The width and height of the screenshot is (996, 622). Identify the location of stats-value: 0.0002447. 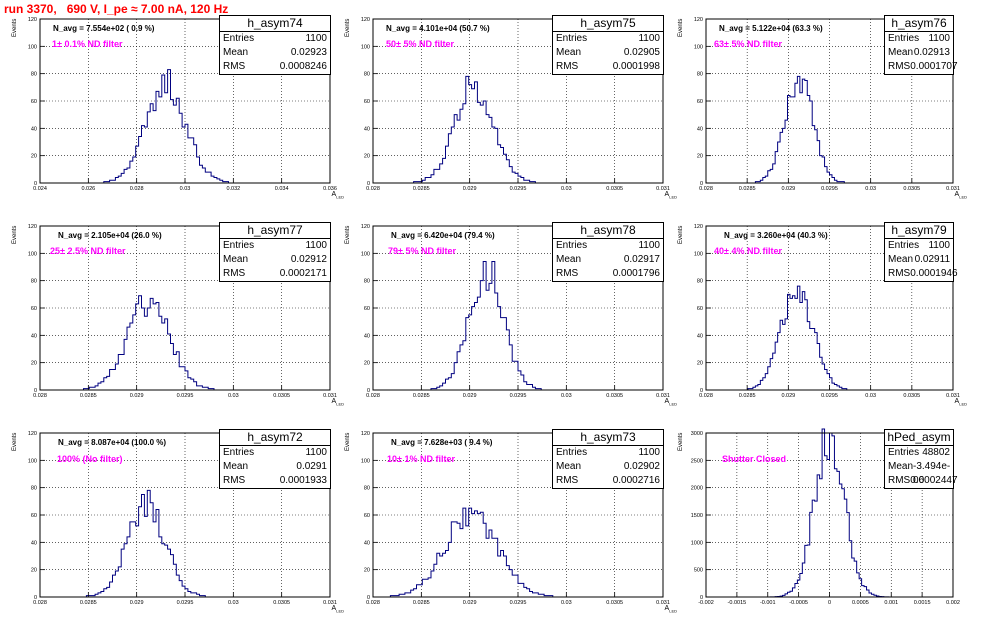
(934, 480).